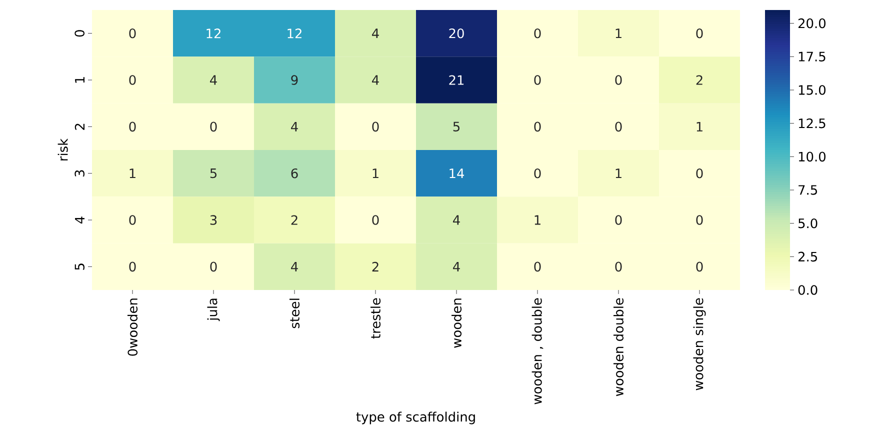 Image resolution: width=879 pixels, height=429 pixels. I want to click on y-tick-label: 2, so click(79, 127).